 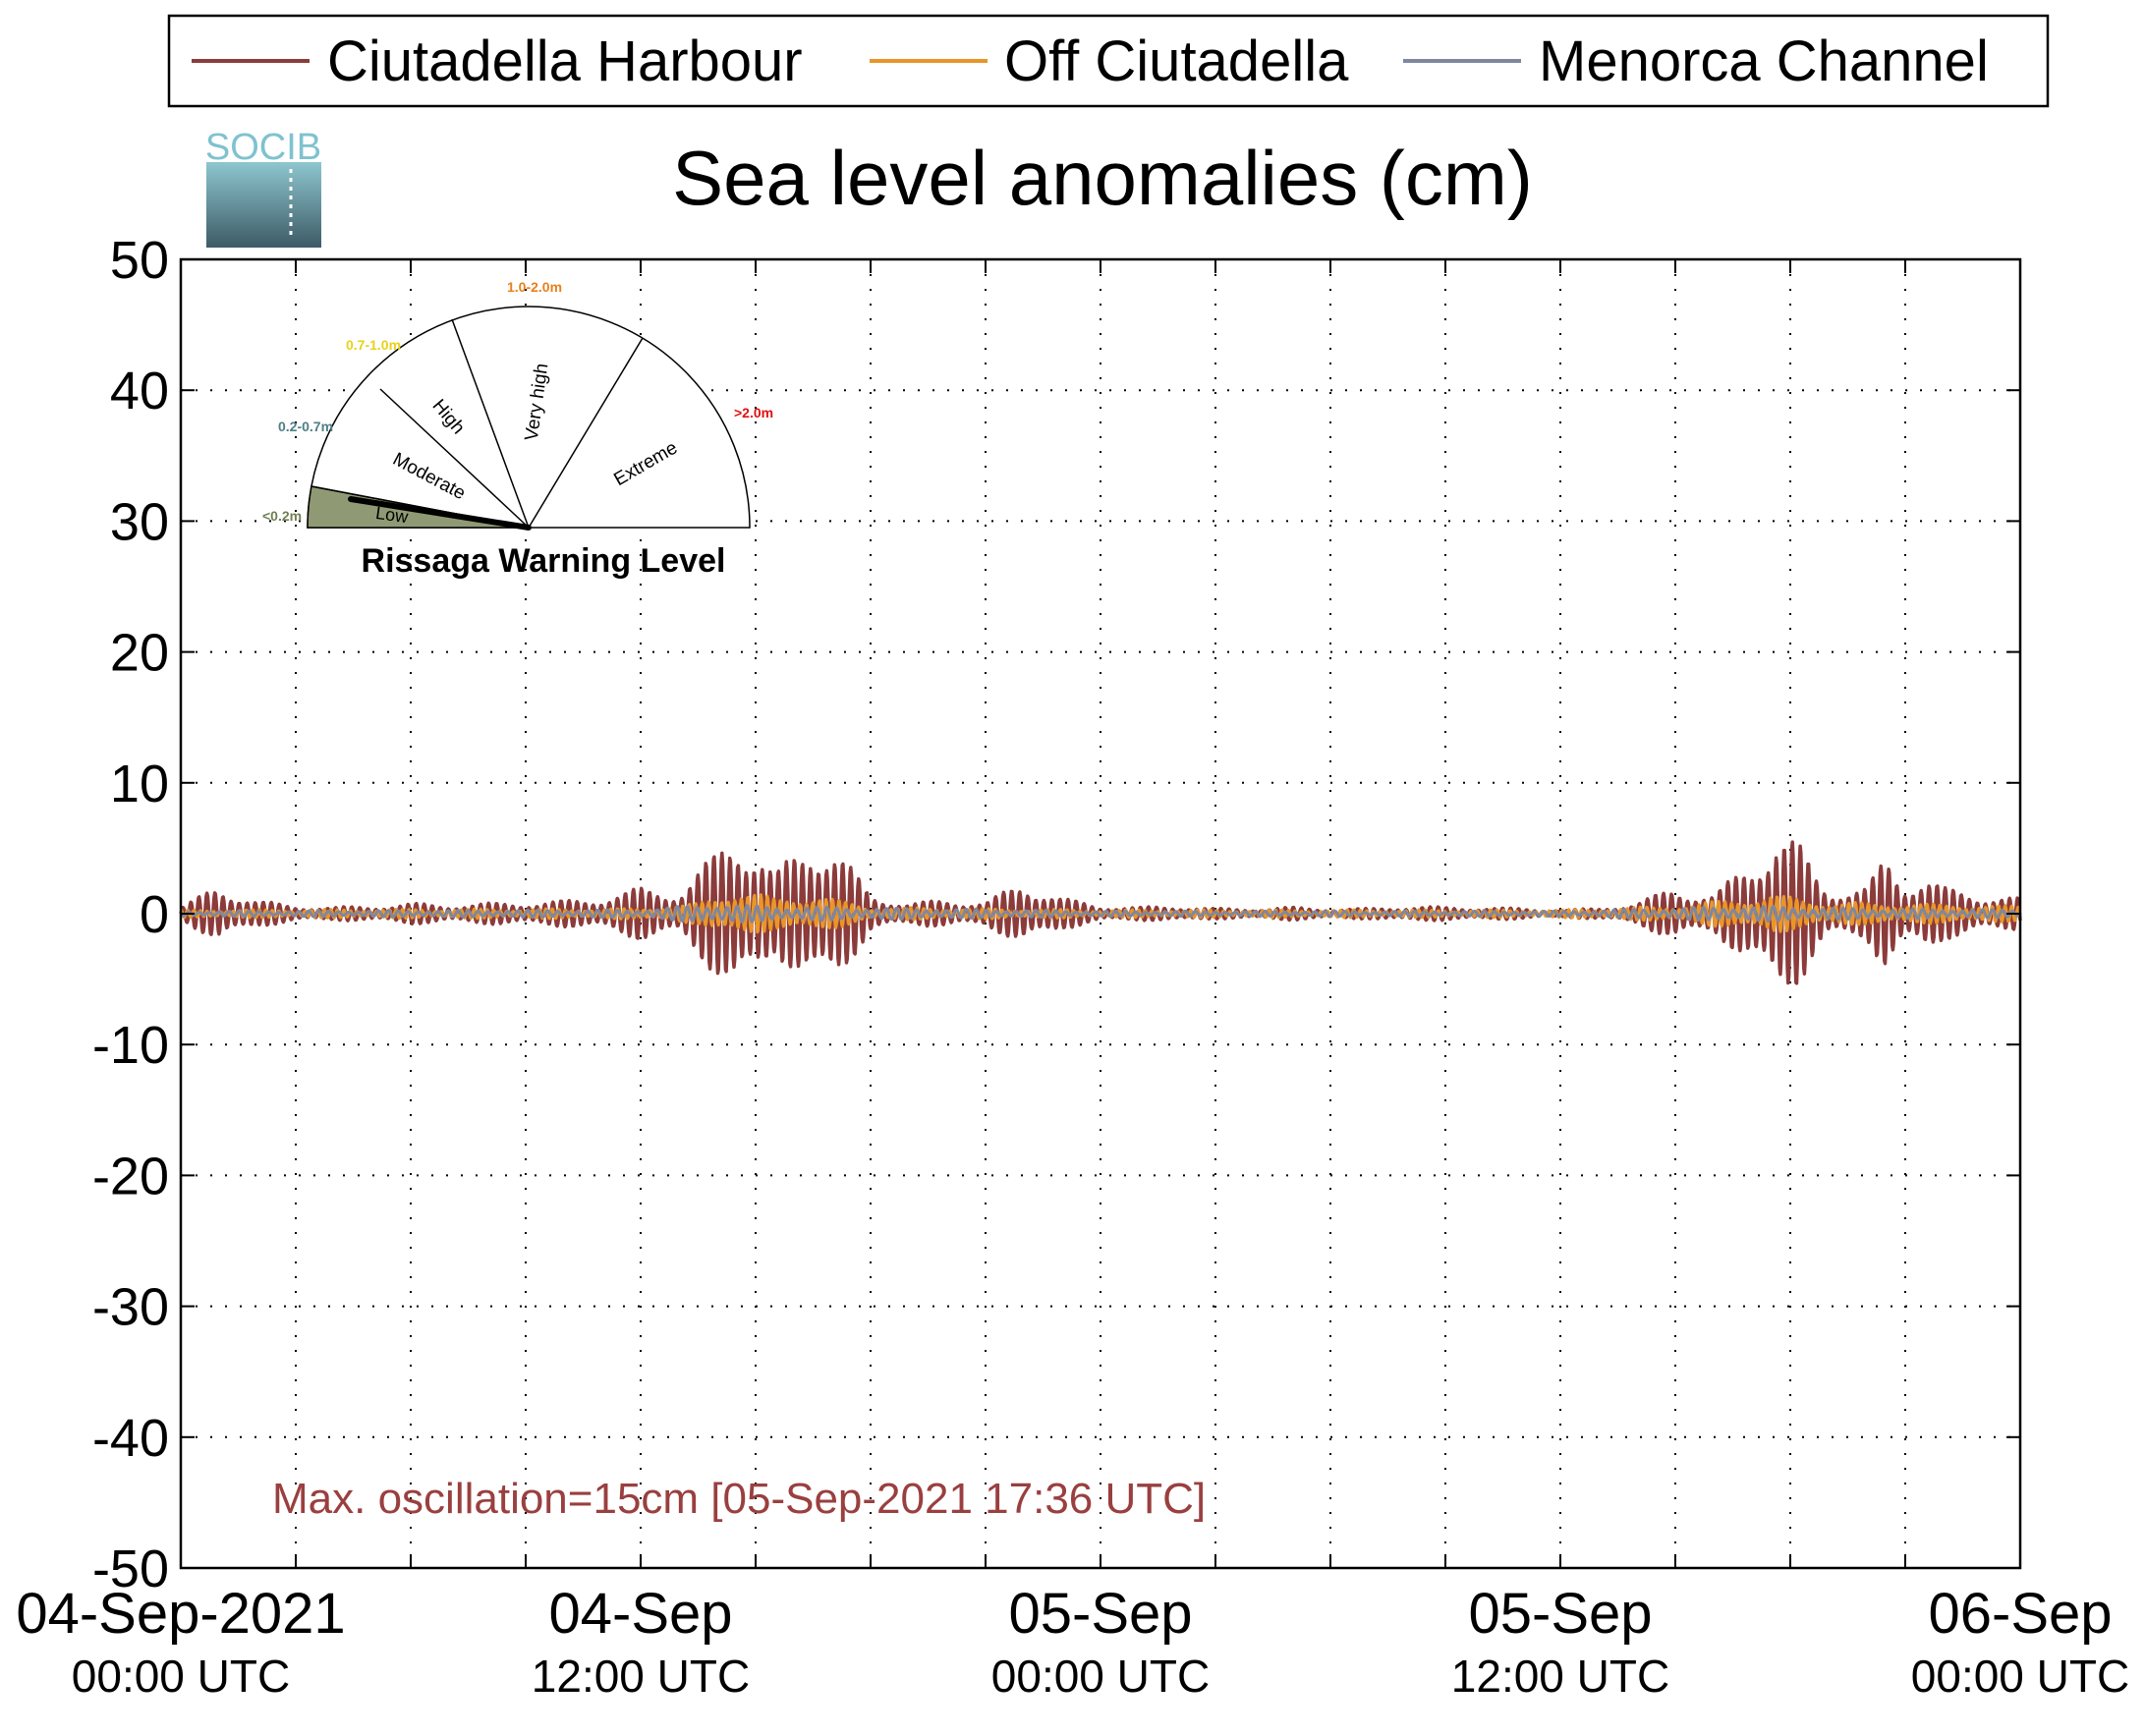 What do you see at coordinates (180, 1614) in the screenshot?
I see `x-tick-label-date: 04-Sep-2021` at bounding box center [180, 1614].